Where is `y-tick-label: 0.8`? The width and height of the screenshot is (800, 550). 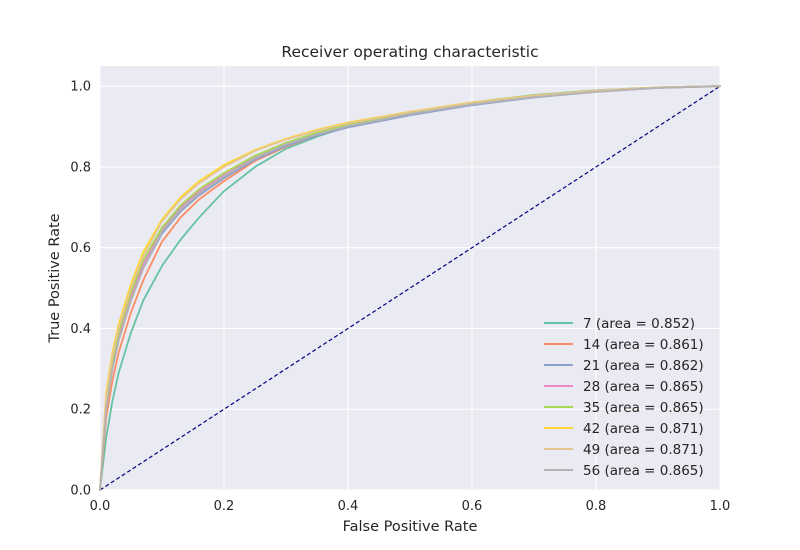
y-tick-label: 0.8 is located at coordinates (80, 167).